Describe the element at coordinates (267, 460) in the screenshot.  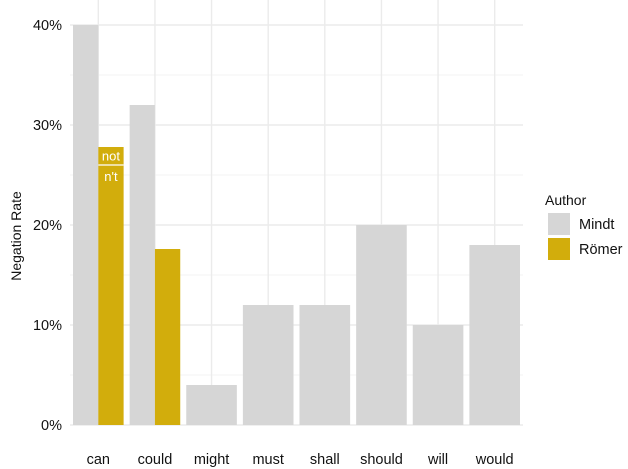
I see `x-tick-label: must` at that location.